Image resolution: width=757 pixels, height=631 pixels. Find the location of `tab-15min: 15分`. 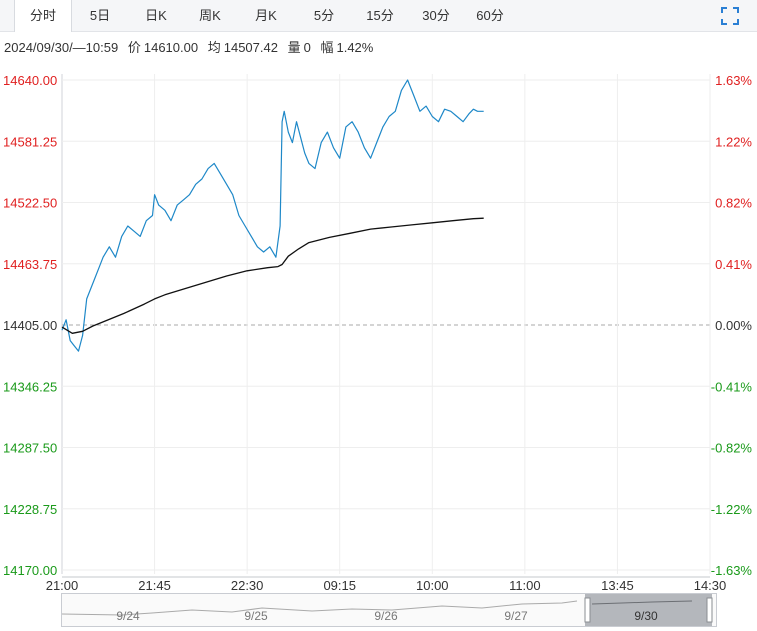

tab-15min: 15分 is located at coordinates (380, 15).